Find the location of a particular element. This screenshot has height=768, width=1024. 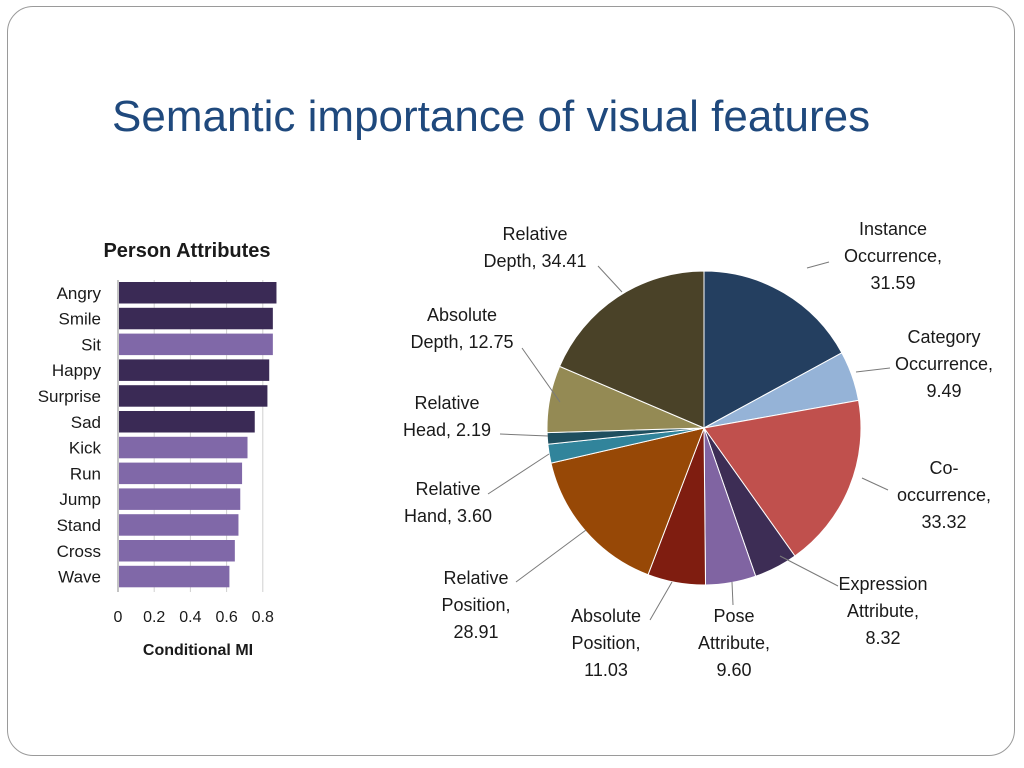

bar-surprise is located at coordinates (193, 396).